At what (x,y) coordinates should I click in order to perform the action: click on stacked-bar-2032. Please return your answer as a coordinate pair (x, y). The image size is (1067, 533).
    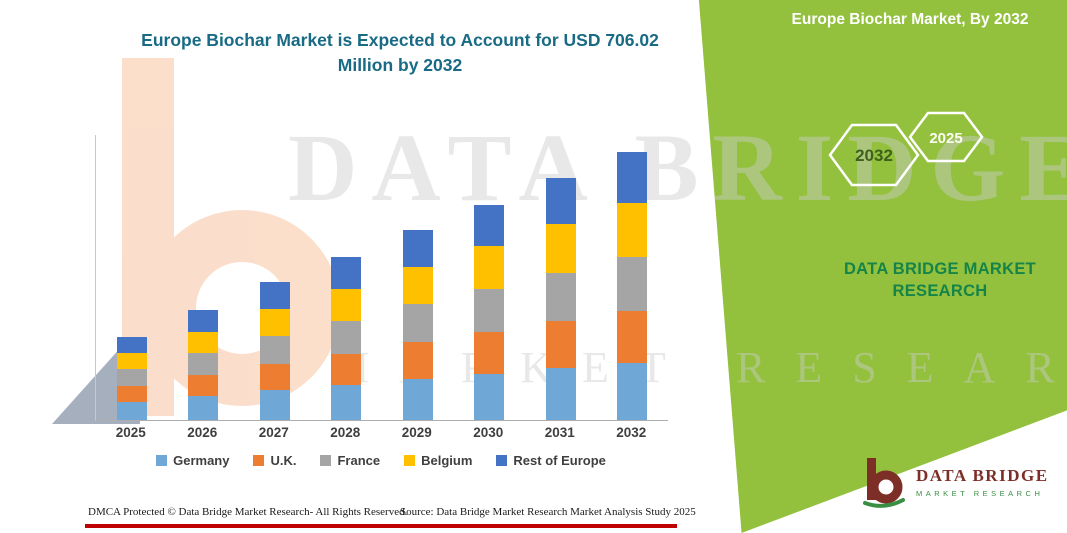
    Looking at the image, I should click on (632, 277).